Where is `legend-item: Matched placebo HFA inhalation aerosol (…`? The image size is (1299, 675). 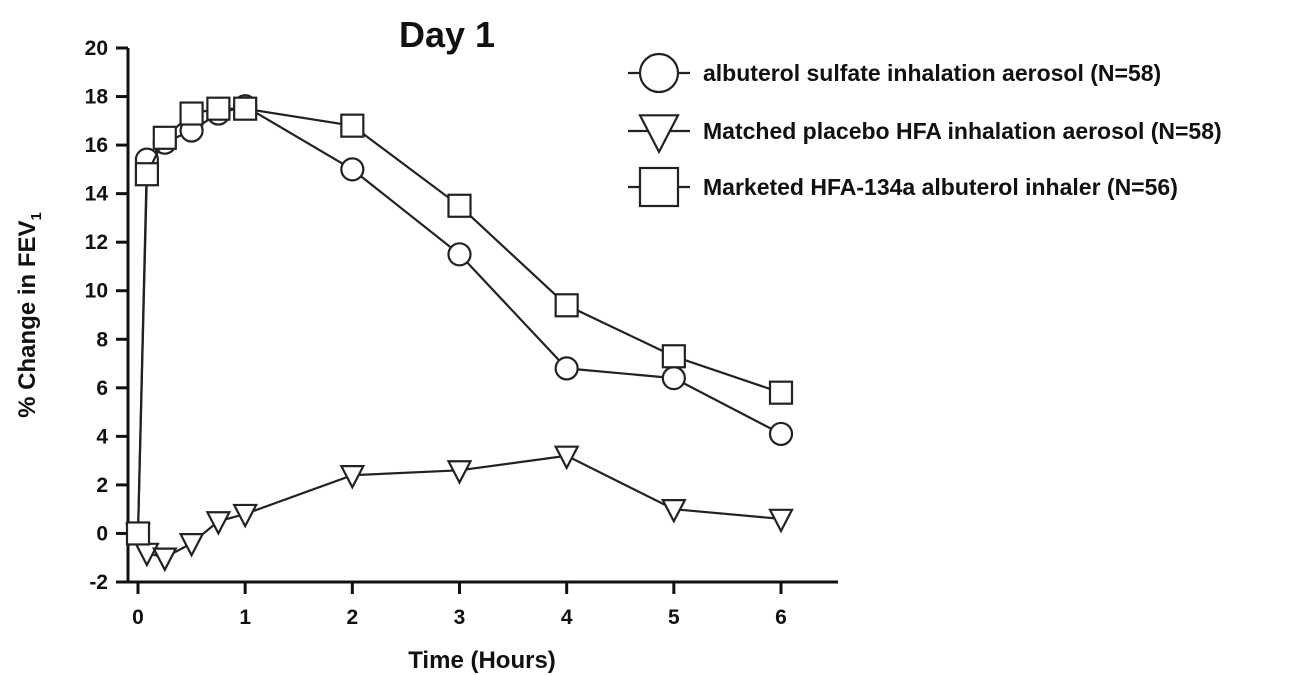 legend-item: Matched placebo HFA inhalation aerosol (… is located at coordinates (925, 134).